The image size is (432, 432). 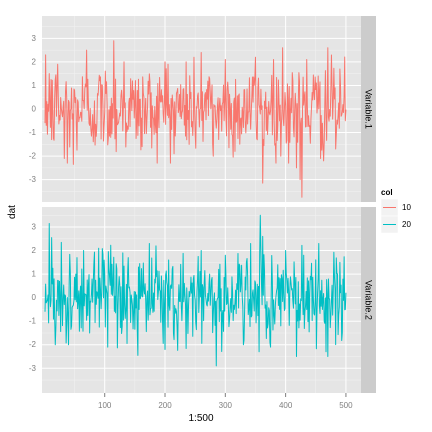 I want to click on legend-title: col, so click(x=387, y=192).